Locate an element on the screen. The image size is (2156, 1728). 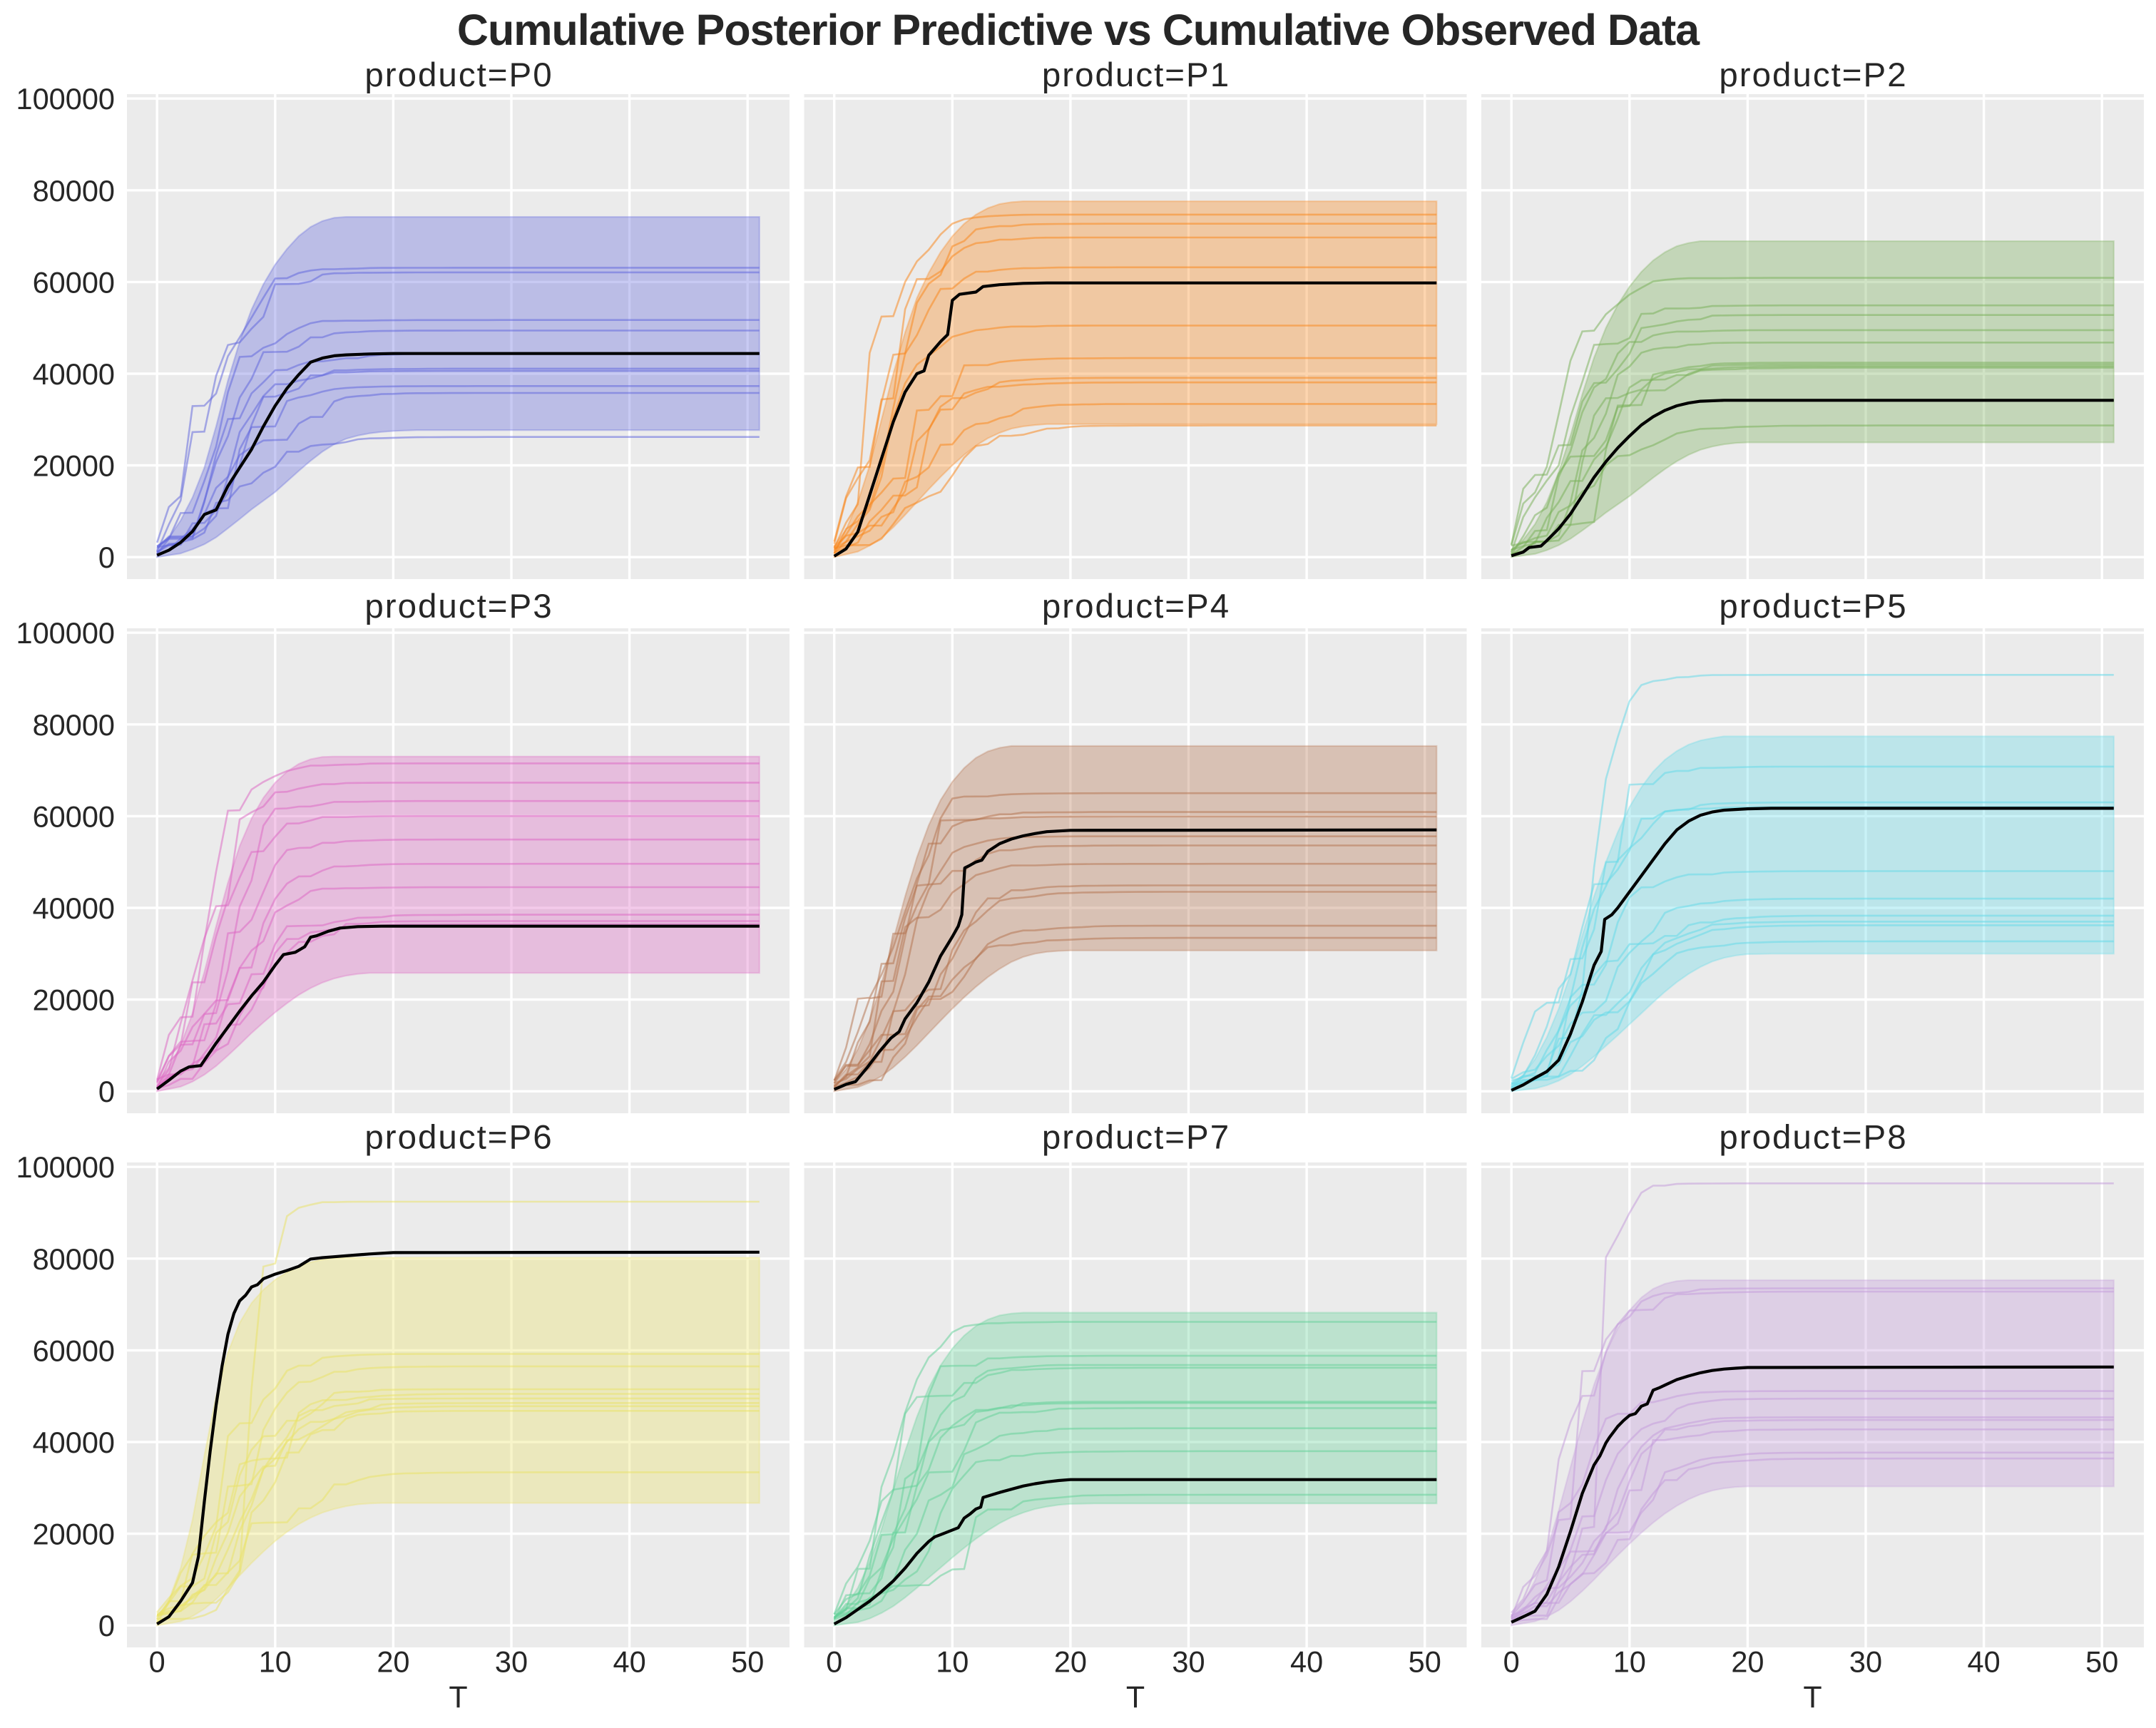
svg-text: product=P0 is located at coordinates (459, 75).